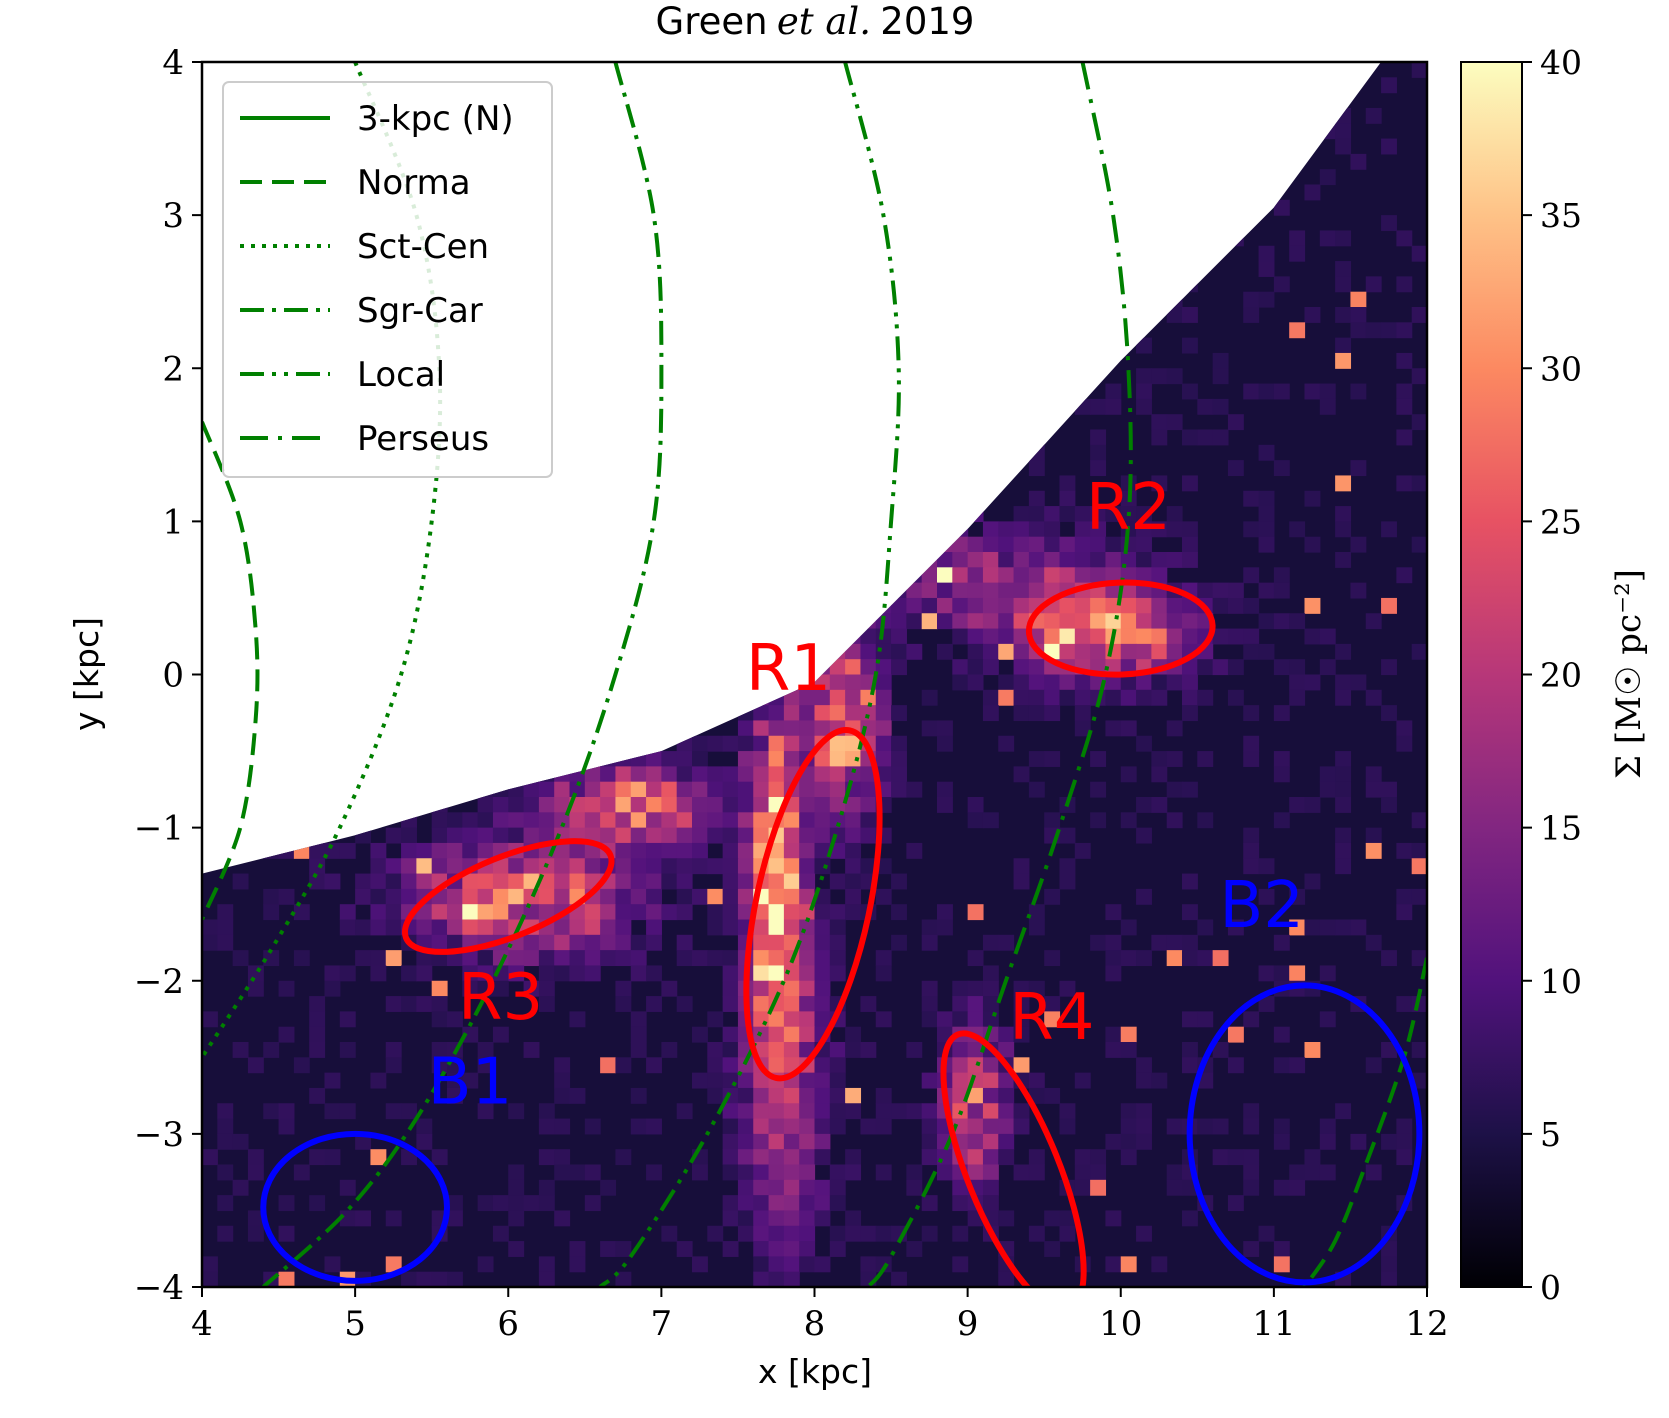  What do you see at coordinates (435, 119) in the screenshot?
I see `legend-label: 3-kpc (N)` at bounding box center [435, 119].